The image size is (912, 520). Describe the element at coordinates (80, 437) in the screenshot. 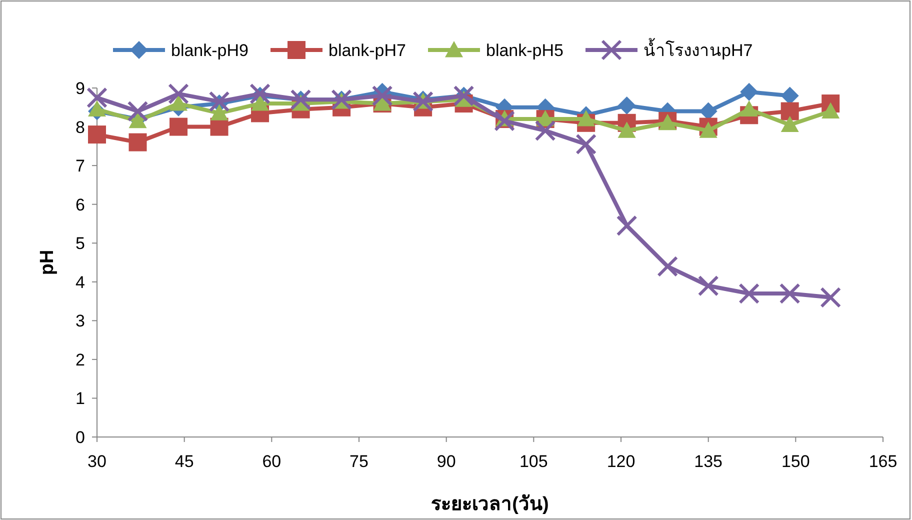

I see `y-tick-label: 0` at that location.